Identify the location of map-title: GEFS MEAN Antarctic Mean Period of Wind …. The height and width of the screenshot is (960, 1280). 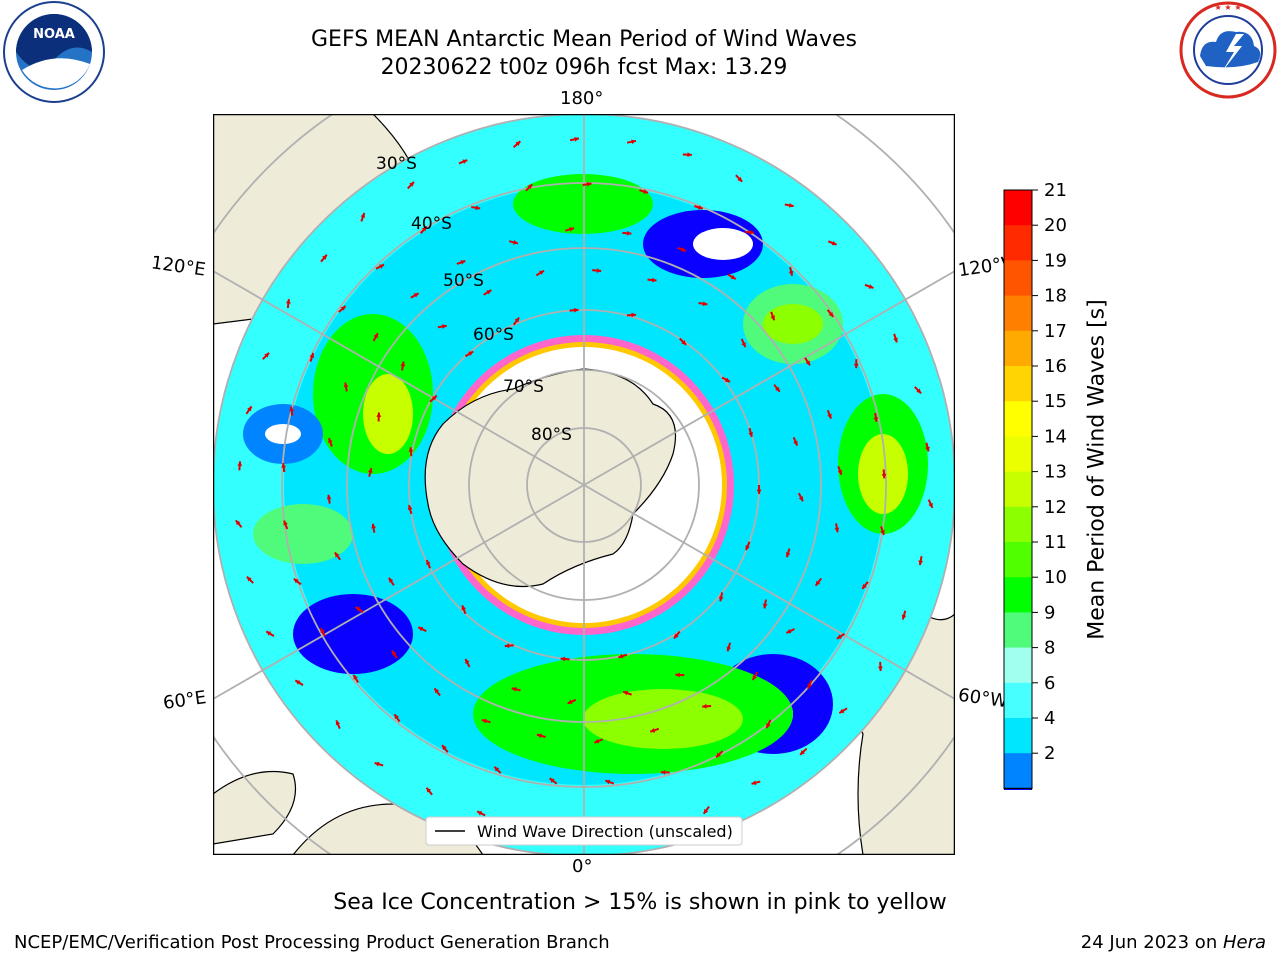
(584, 39).